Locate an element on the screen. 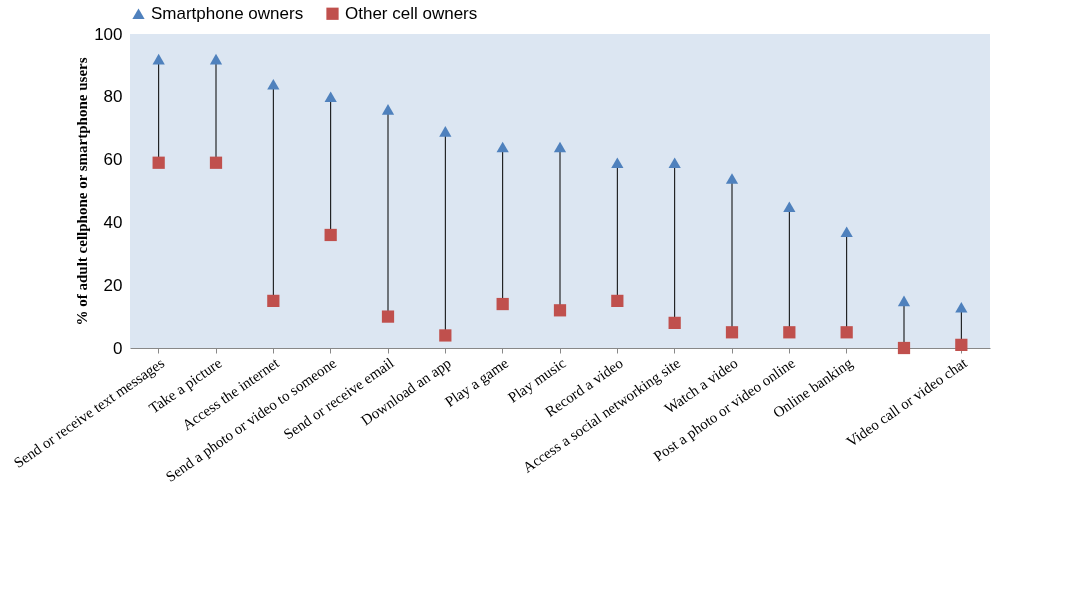  y-tick-label: 0 is located at coordinates (118, 348).